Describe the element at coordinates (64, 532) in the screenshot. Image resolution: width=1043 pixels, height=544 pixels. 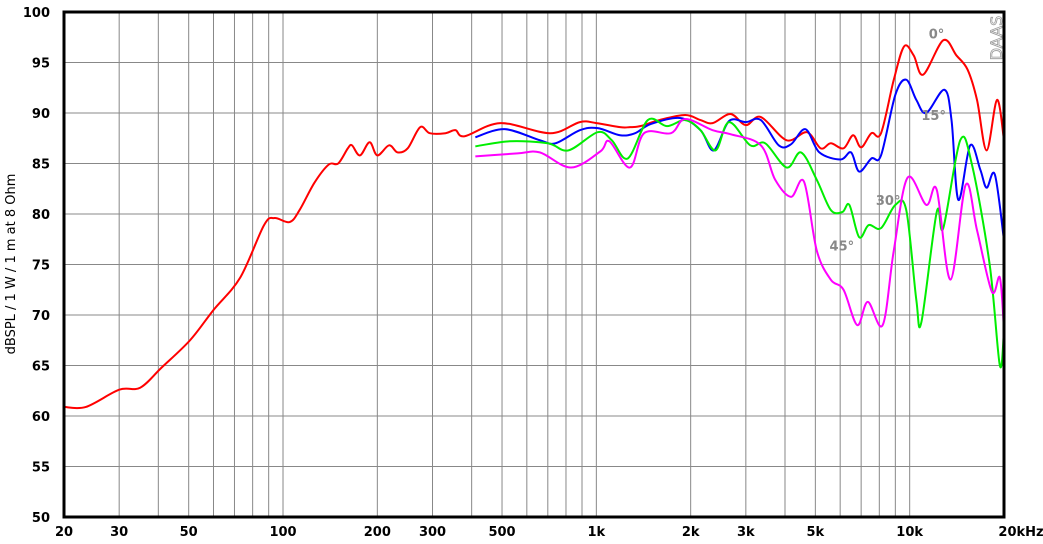
I see `x-tick-label: 20` at that location.